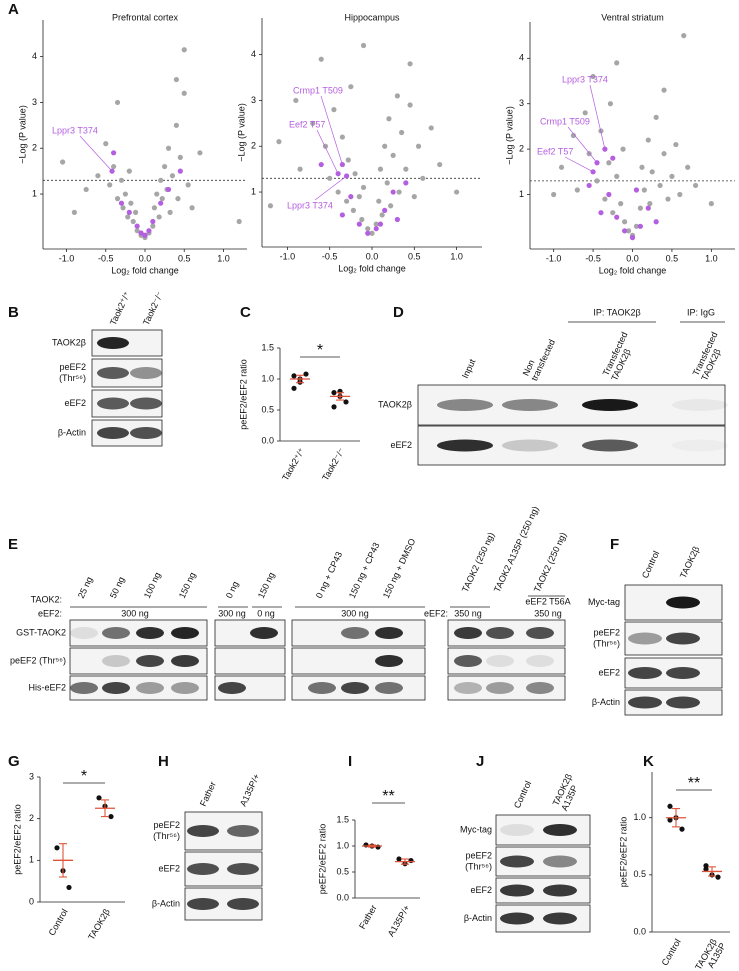 This screenshot has height=971, width=739. What do you see at coordinates (13, 312) in the screenshot?
I see `panel-label: B` at bounding box center [13, 312].